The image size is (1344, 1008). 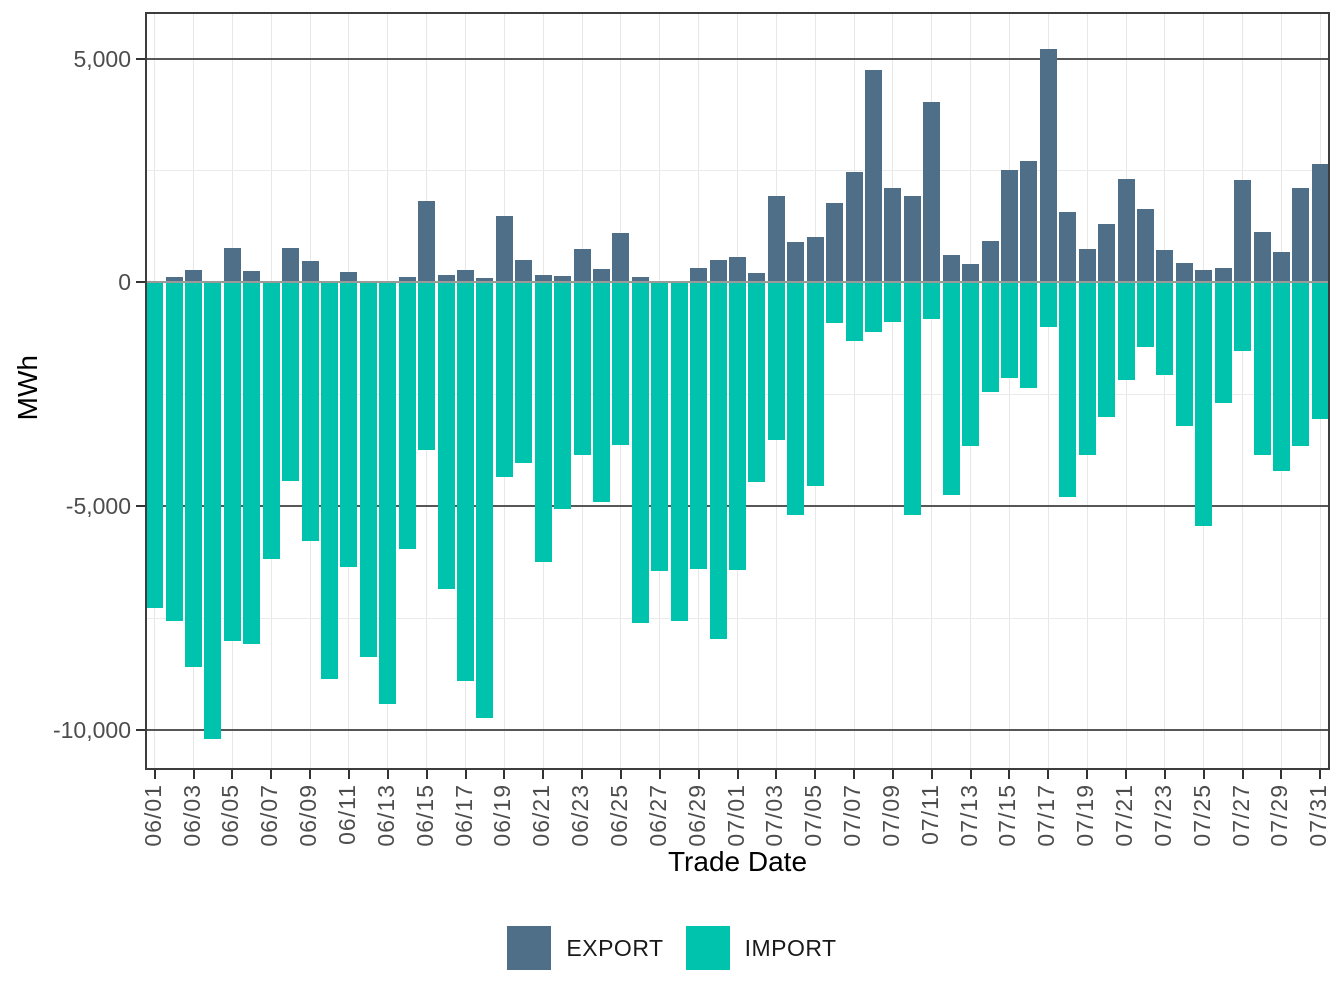 I want to click on legend-item-export: EXPORT, so click(x=585, y=948).